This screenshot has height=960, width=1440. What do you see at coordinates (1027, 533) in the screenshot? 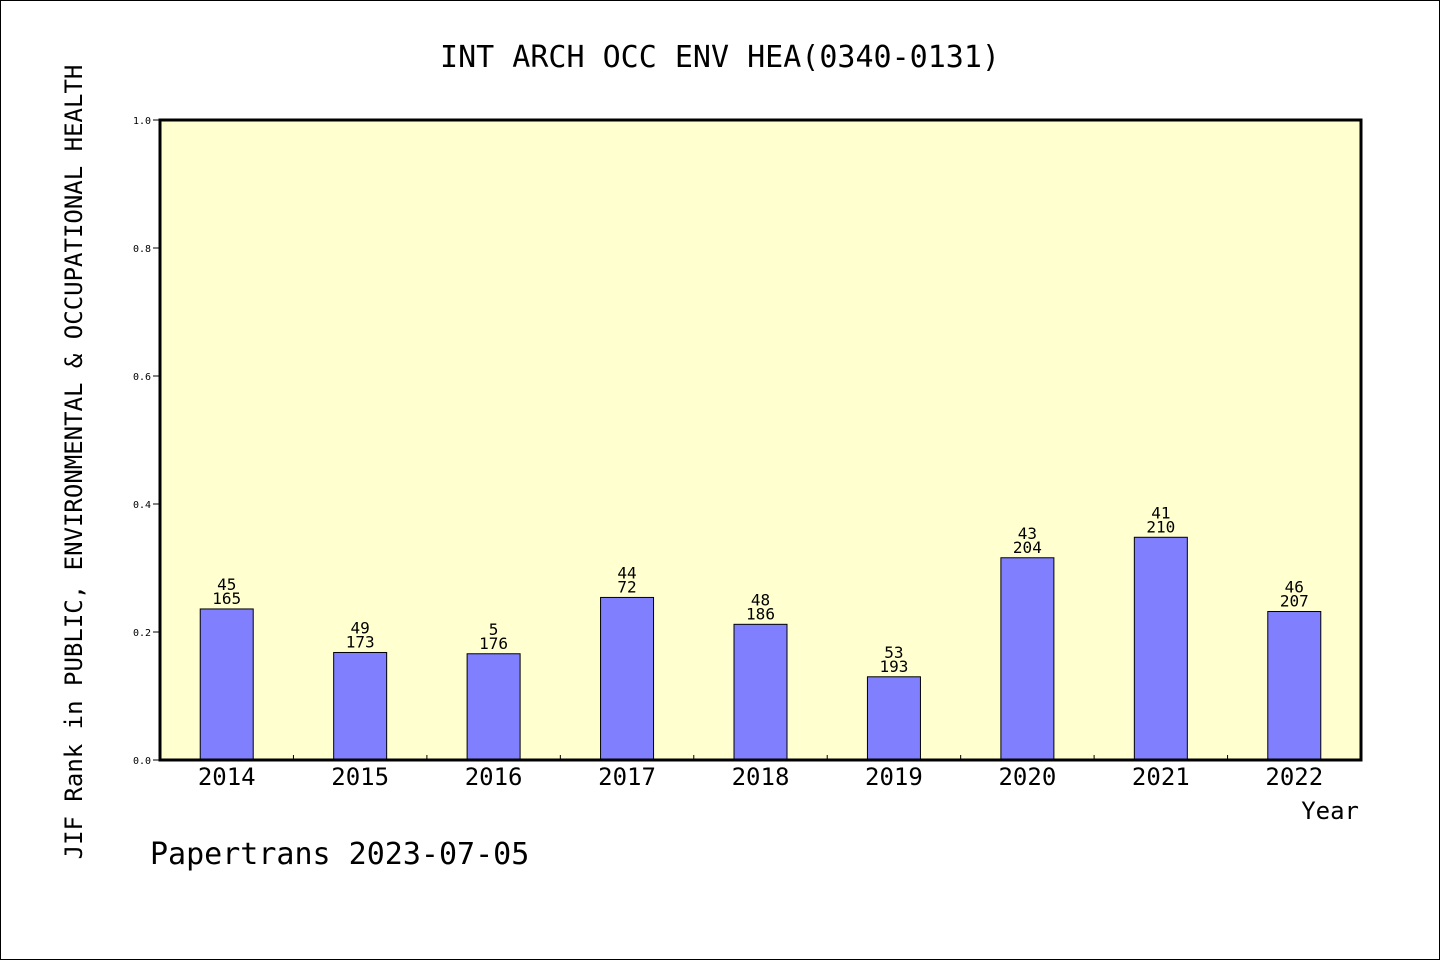
I see `rank-label: 43` at bounding box center [1027, 533].